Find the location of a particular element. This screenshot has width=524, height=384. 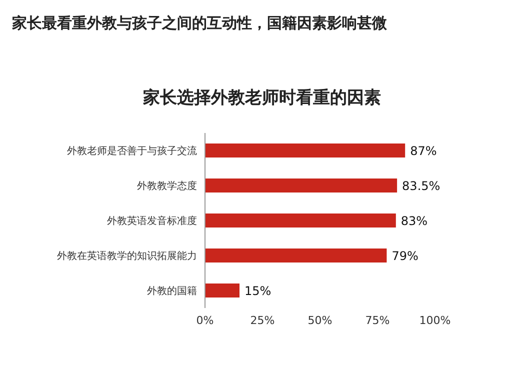

y-tick-label: 外教教学态度 is located at coordinates (167, 186).